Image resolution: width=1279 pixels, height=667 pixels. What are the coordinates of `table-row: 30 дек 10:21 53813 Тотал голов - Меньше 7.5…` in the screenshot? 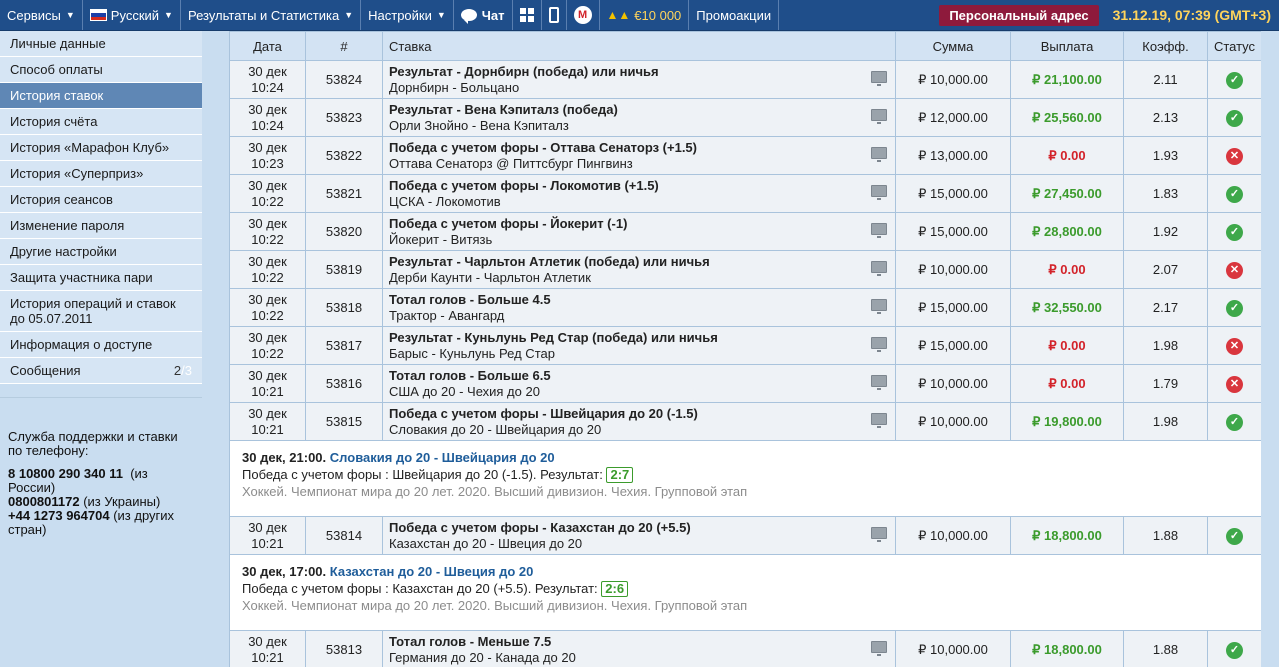 It's located at (745, 648).